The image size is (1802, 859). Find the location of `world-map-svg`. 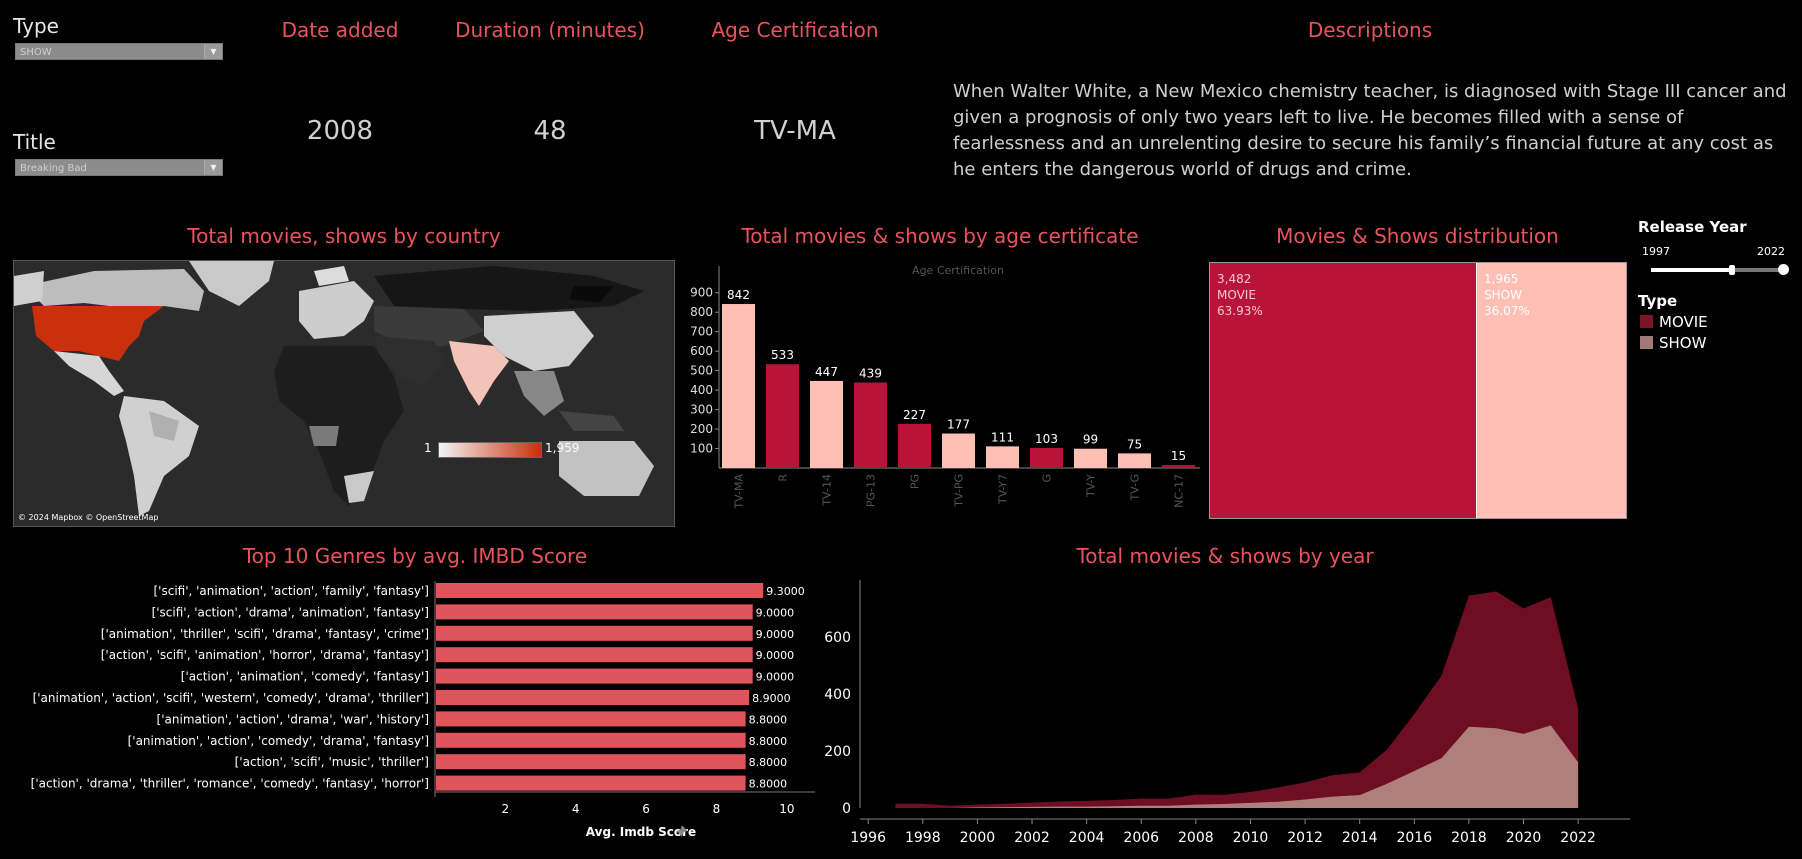

world-map-svg is located at coordinates (344, 393).